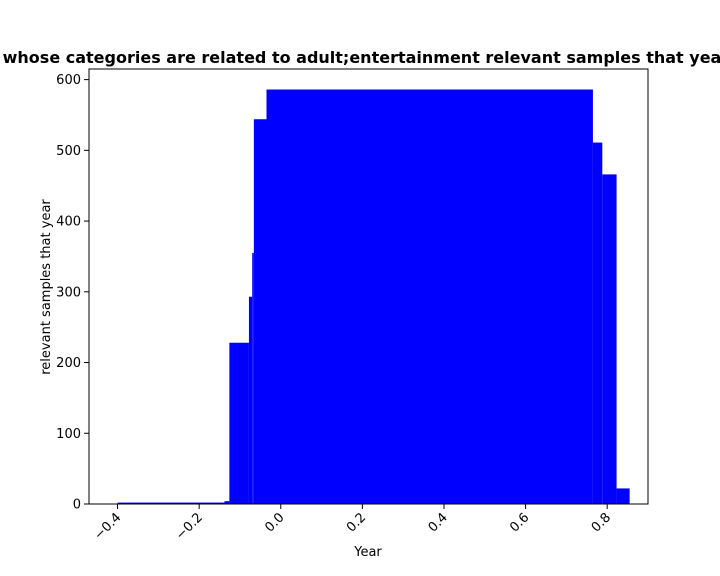  I want to click on y-axis-ticks: 0 100 200 300 400 500 600, so click(72, 293).